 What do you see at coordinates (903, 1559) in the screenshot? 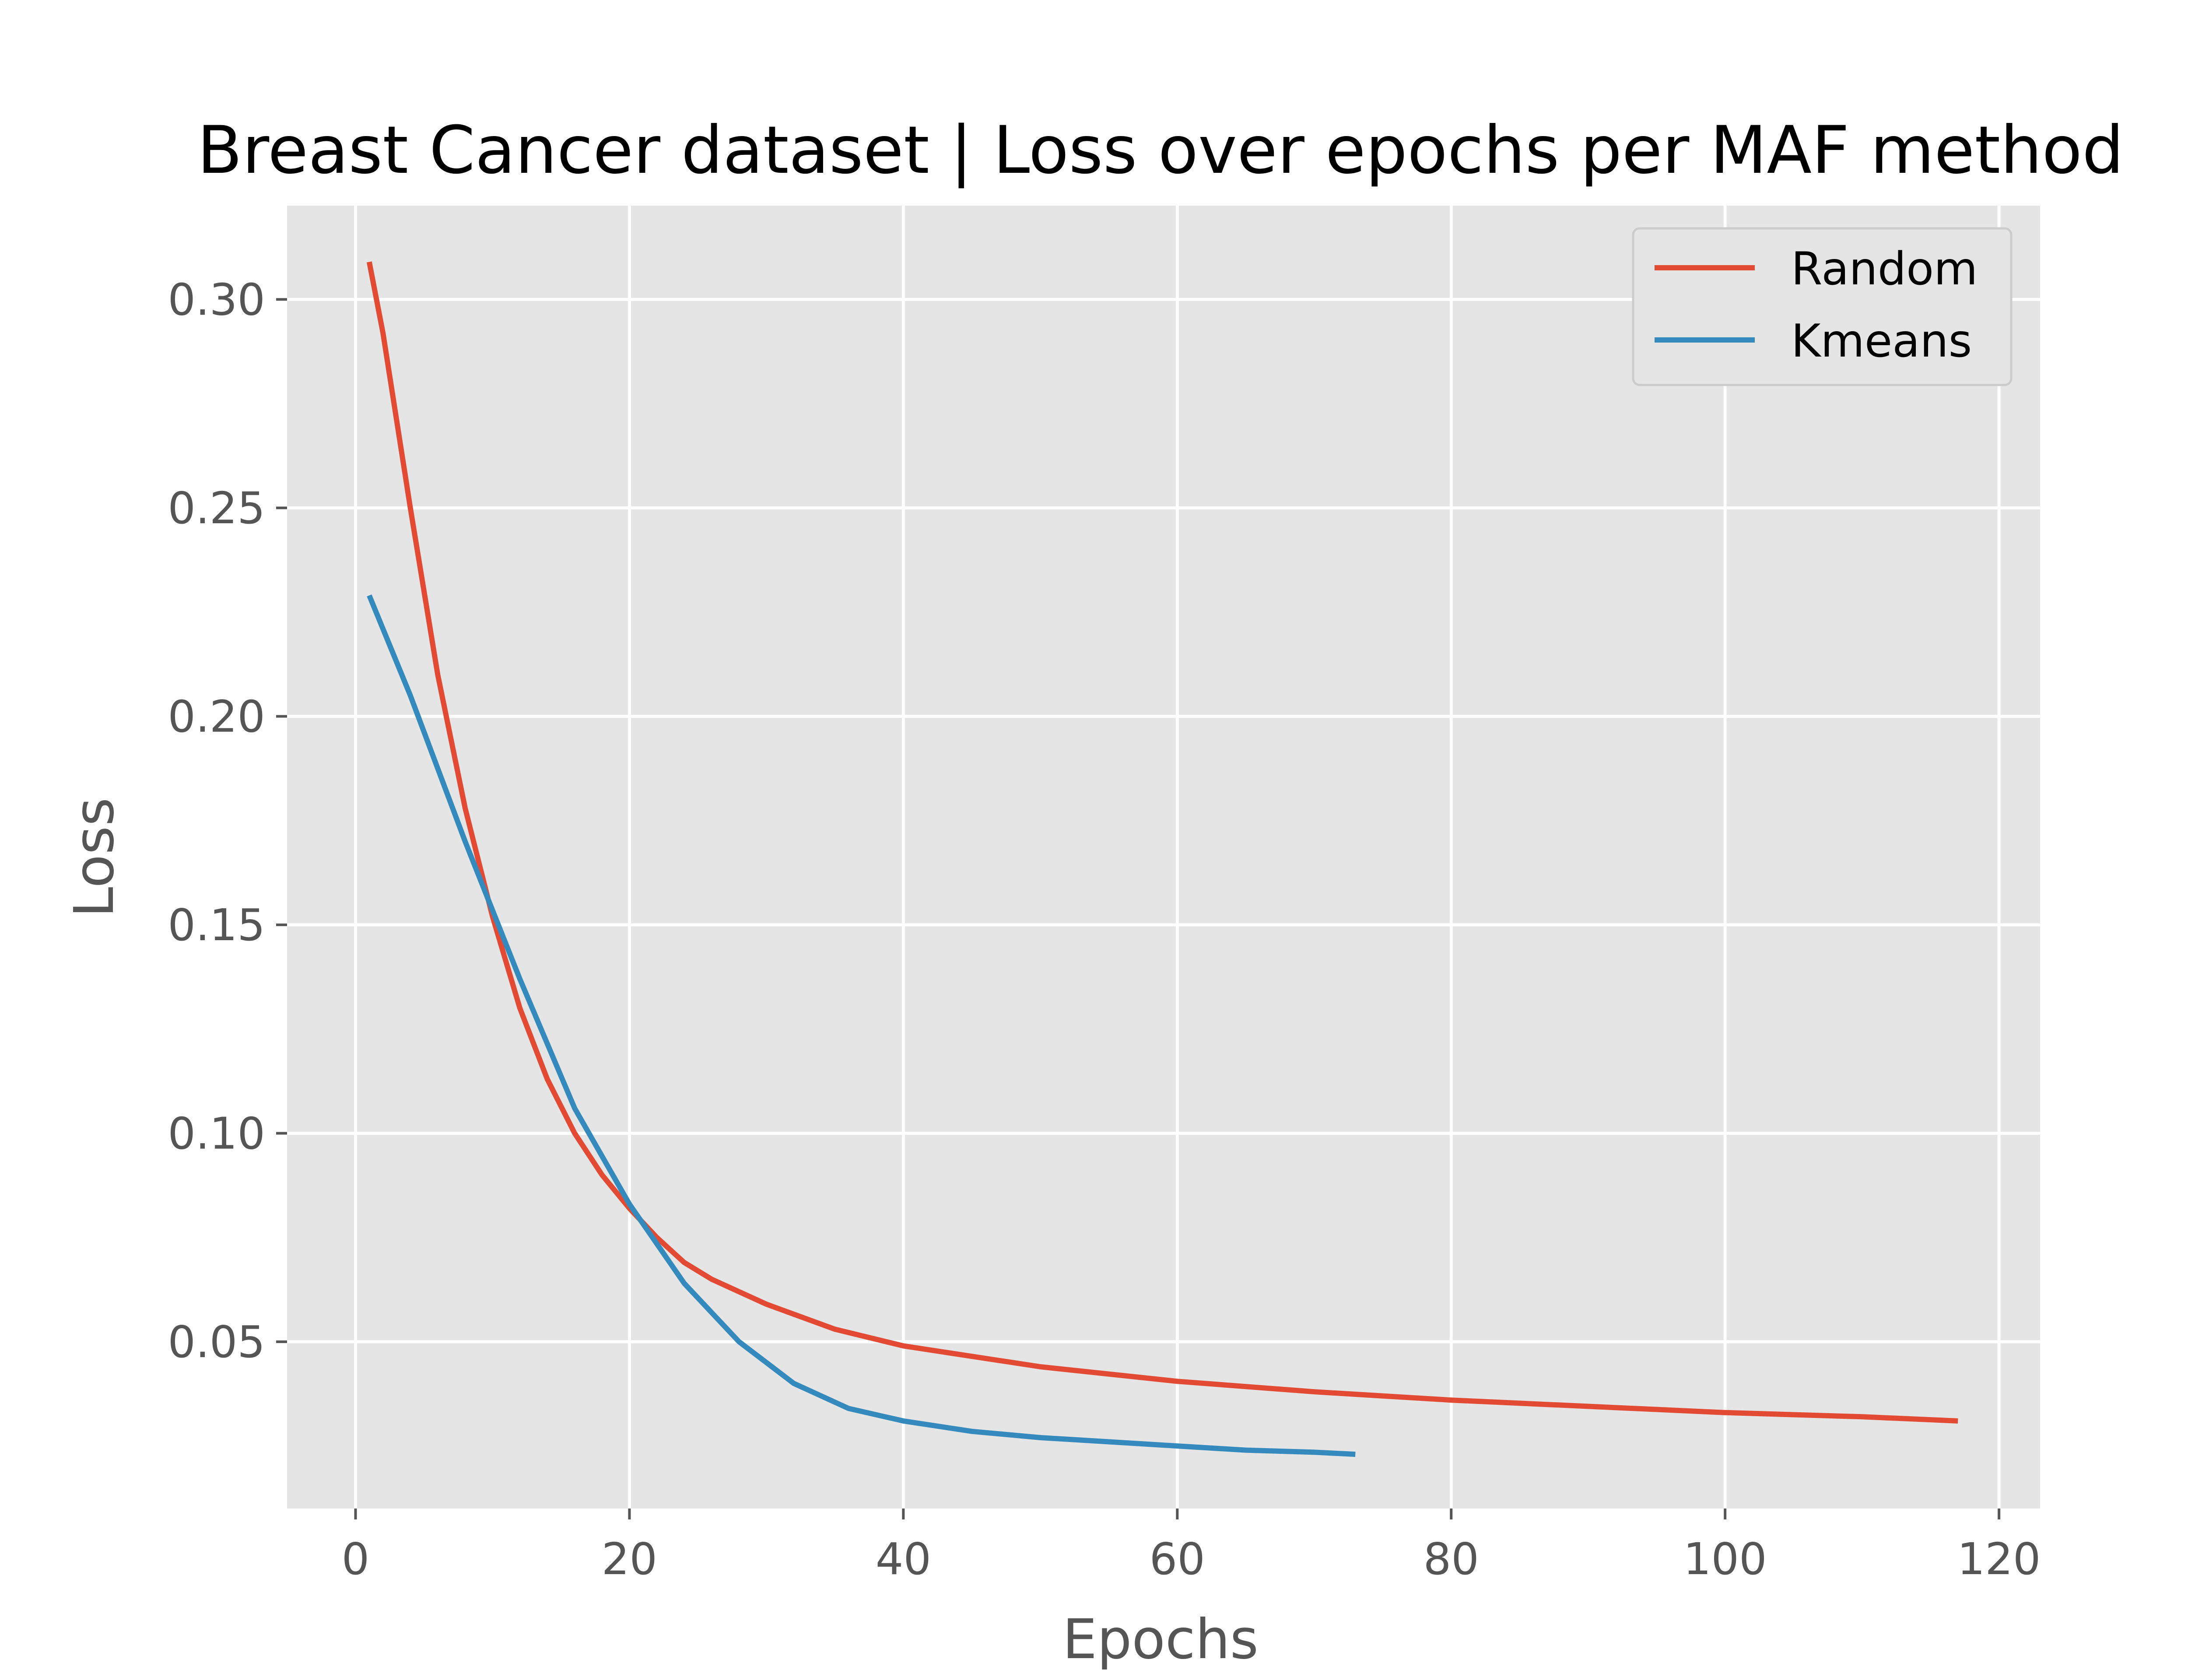
I see `x-tick-label: 40` at bounding box center [903, 1559].